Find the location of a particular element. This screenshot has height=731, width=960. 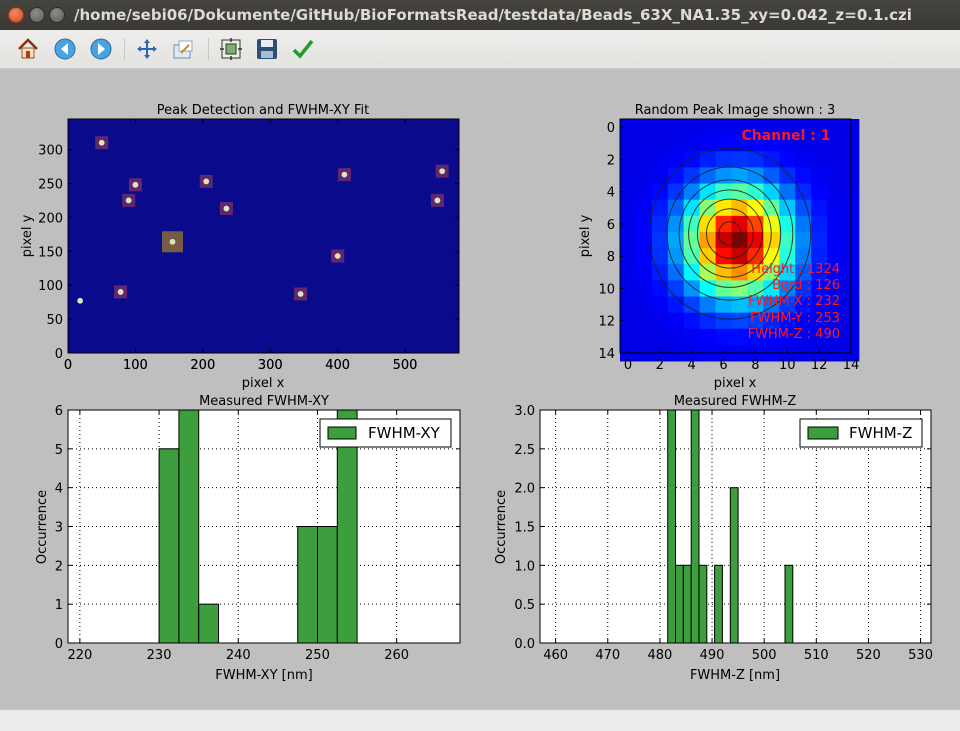

x-tick-label: 200 is located at coordinates (202, 365).